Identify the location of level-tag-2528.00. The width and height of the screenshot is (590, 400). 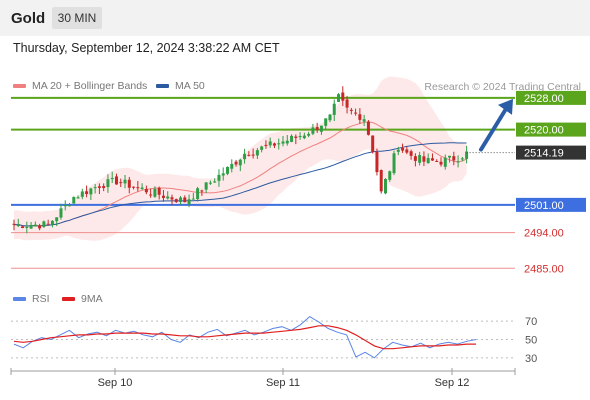
(551, 97).